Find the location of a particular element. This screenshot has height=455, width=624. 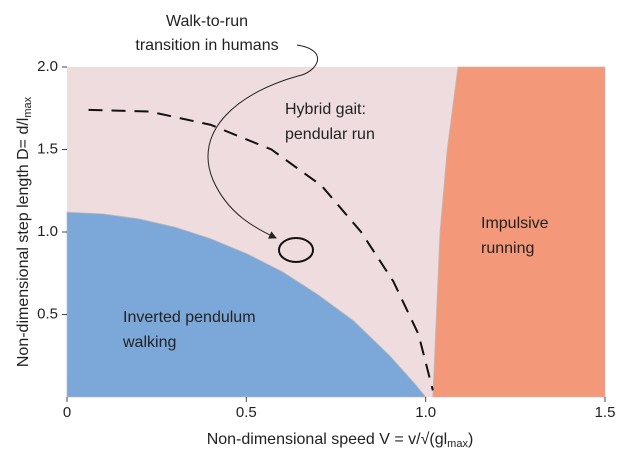

x-tick-label: 0.5 is located at coordinates (246, 412).